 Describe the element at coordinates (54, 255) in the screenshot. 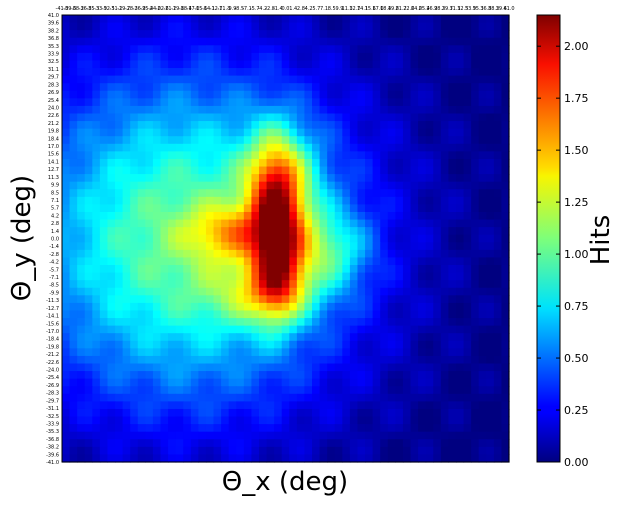

I see `y-tick-label: -2.8` at that location.